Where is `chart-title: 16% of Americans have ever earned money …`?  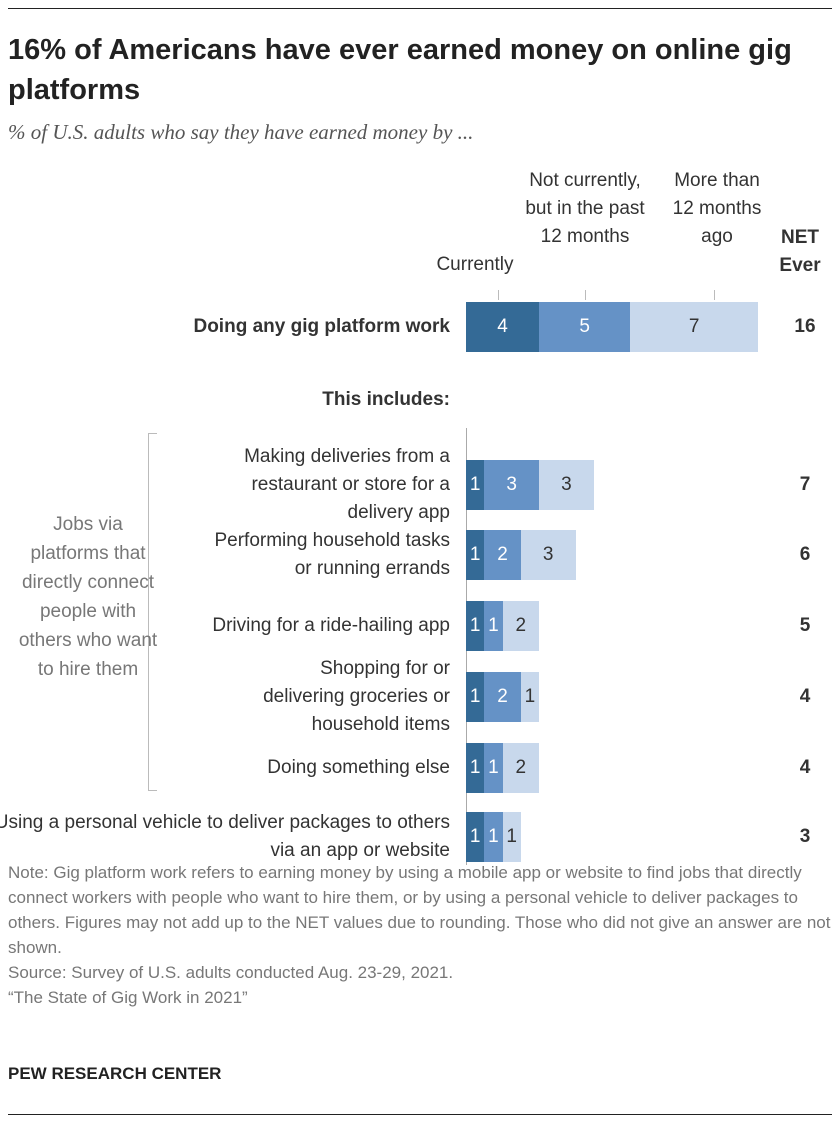
chart-title: 16% of Americans have ever earned money … is located at coordinates (400, 70).